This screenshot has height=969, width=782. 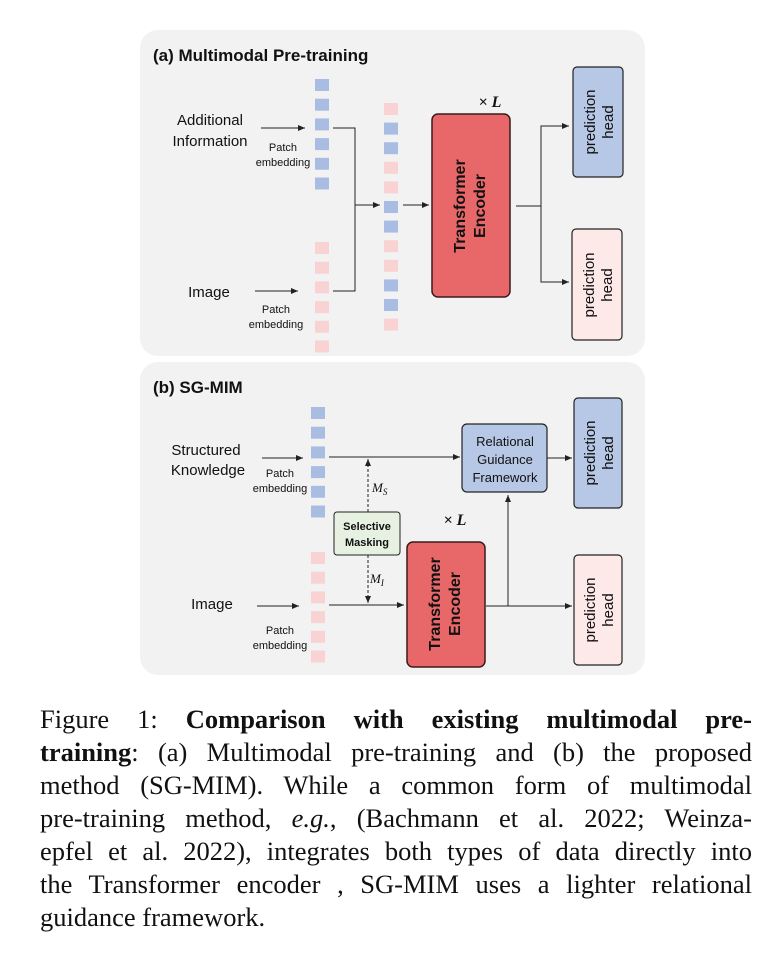 What do you see at coordinates (156, 818) in the screenshot?
I see `caption-text: pre-training method,` at bounding box center [156, 818].